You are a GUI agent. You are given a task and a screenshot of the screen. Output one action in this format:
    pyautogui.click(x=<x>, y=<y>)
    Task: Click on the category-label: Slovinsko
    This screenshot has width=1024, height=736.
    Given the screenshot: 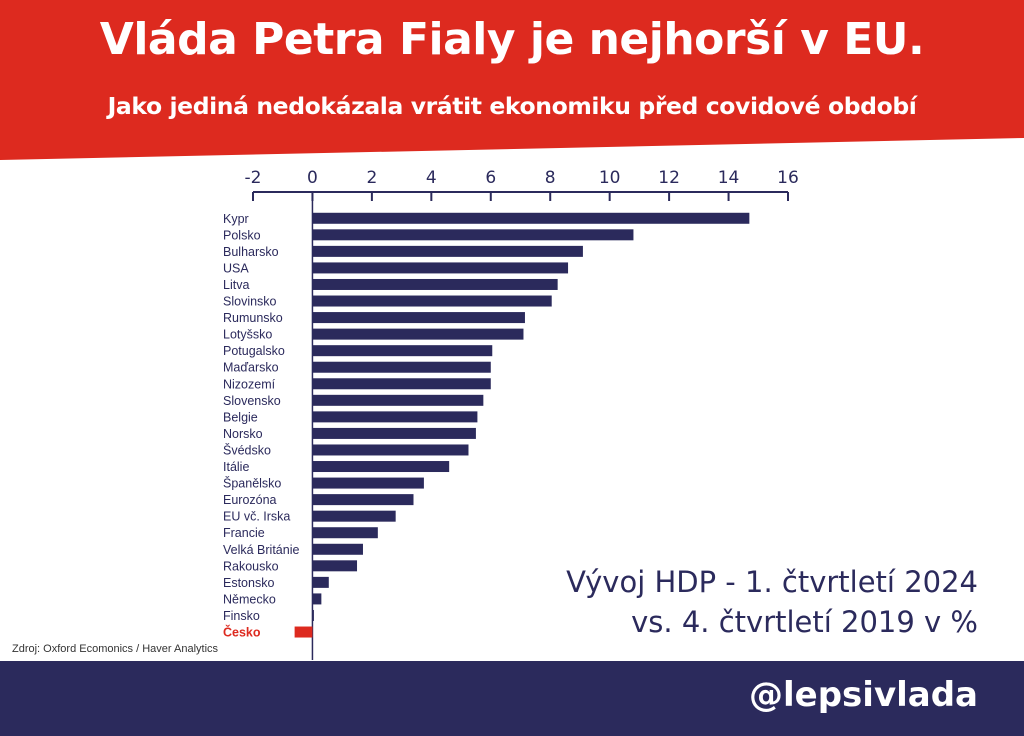 What is the action you would take?
    pyautogui.click(x=250, y=302)
    